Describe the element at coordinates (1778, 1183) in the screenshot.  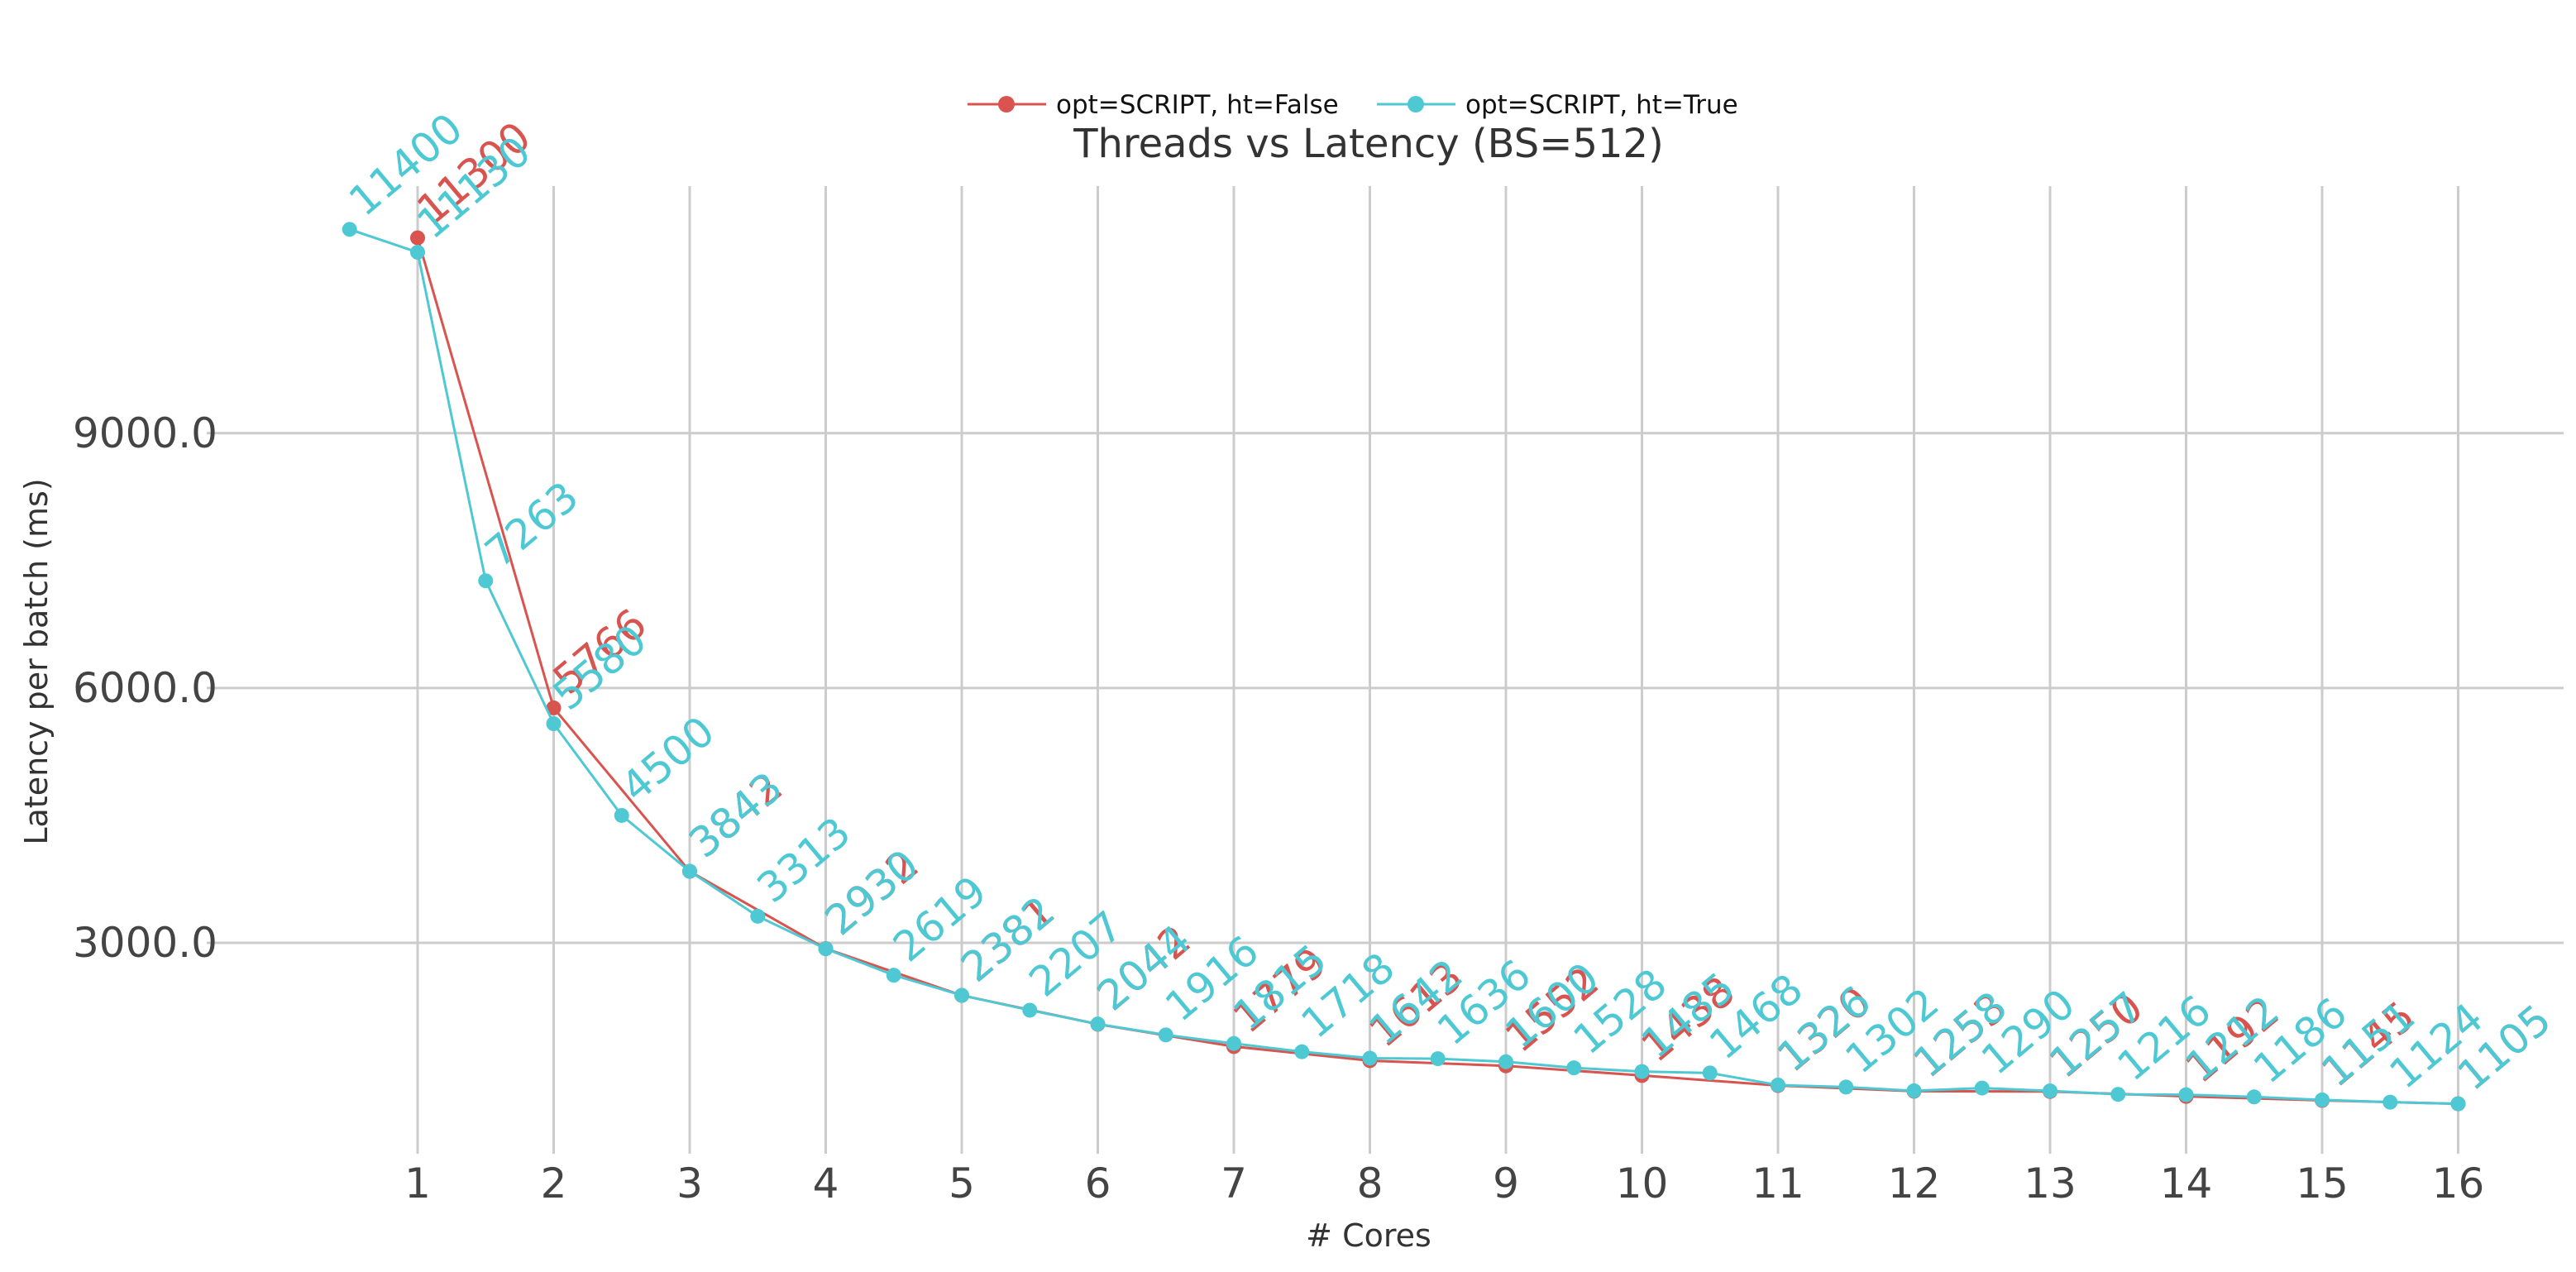
I see `x-tick-label-11: 11` at that location.